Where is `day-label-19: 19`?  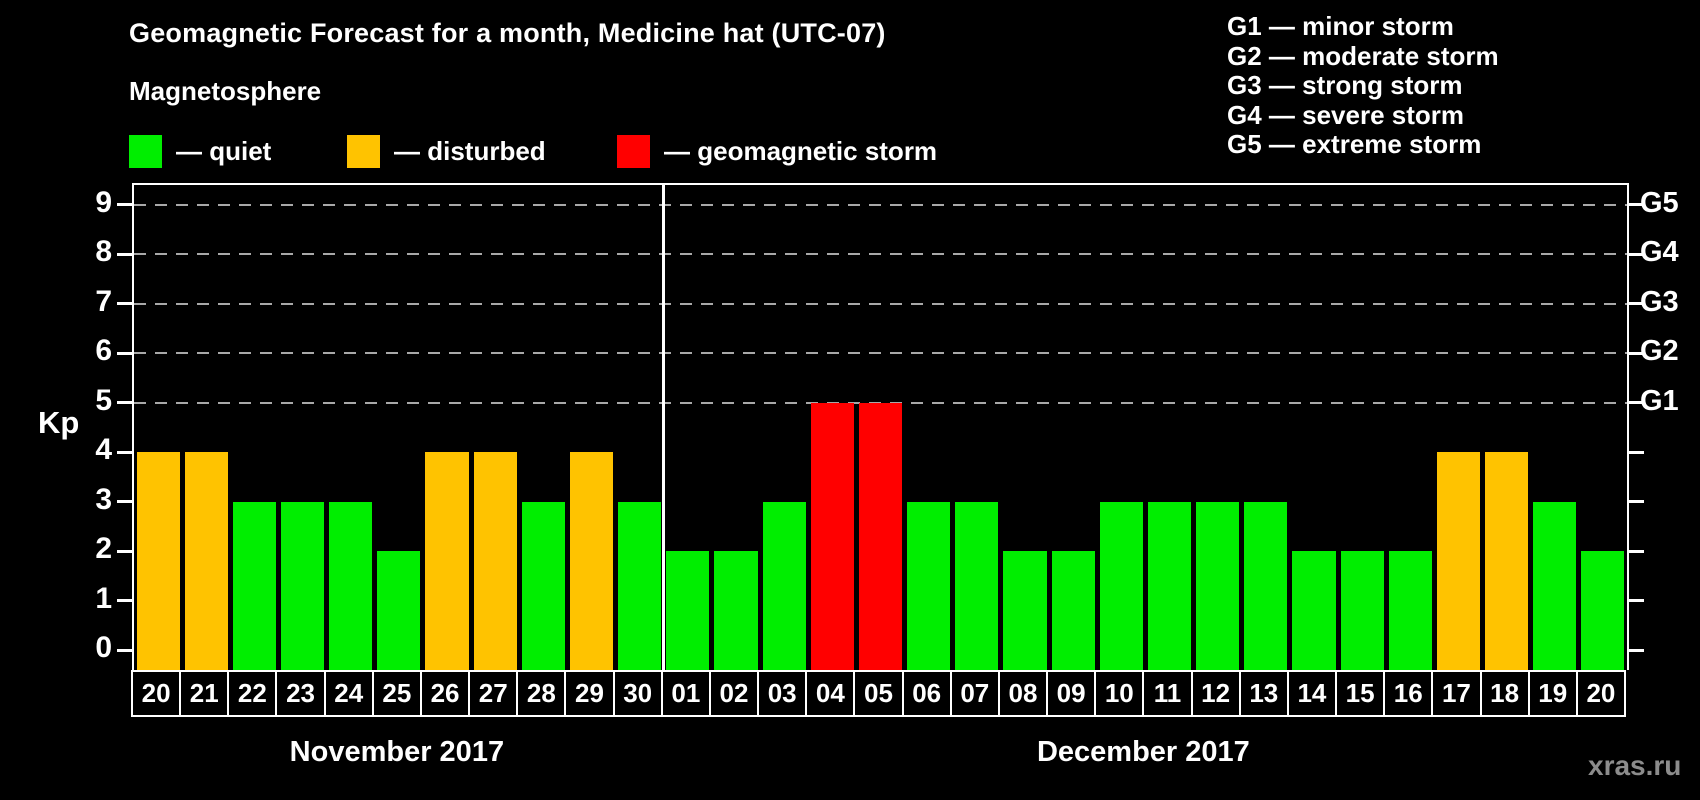 day-label-19: 19 is located at coordinates (1552, 693).